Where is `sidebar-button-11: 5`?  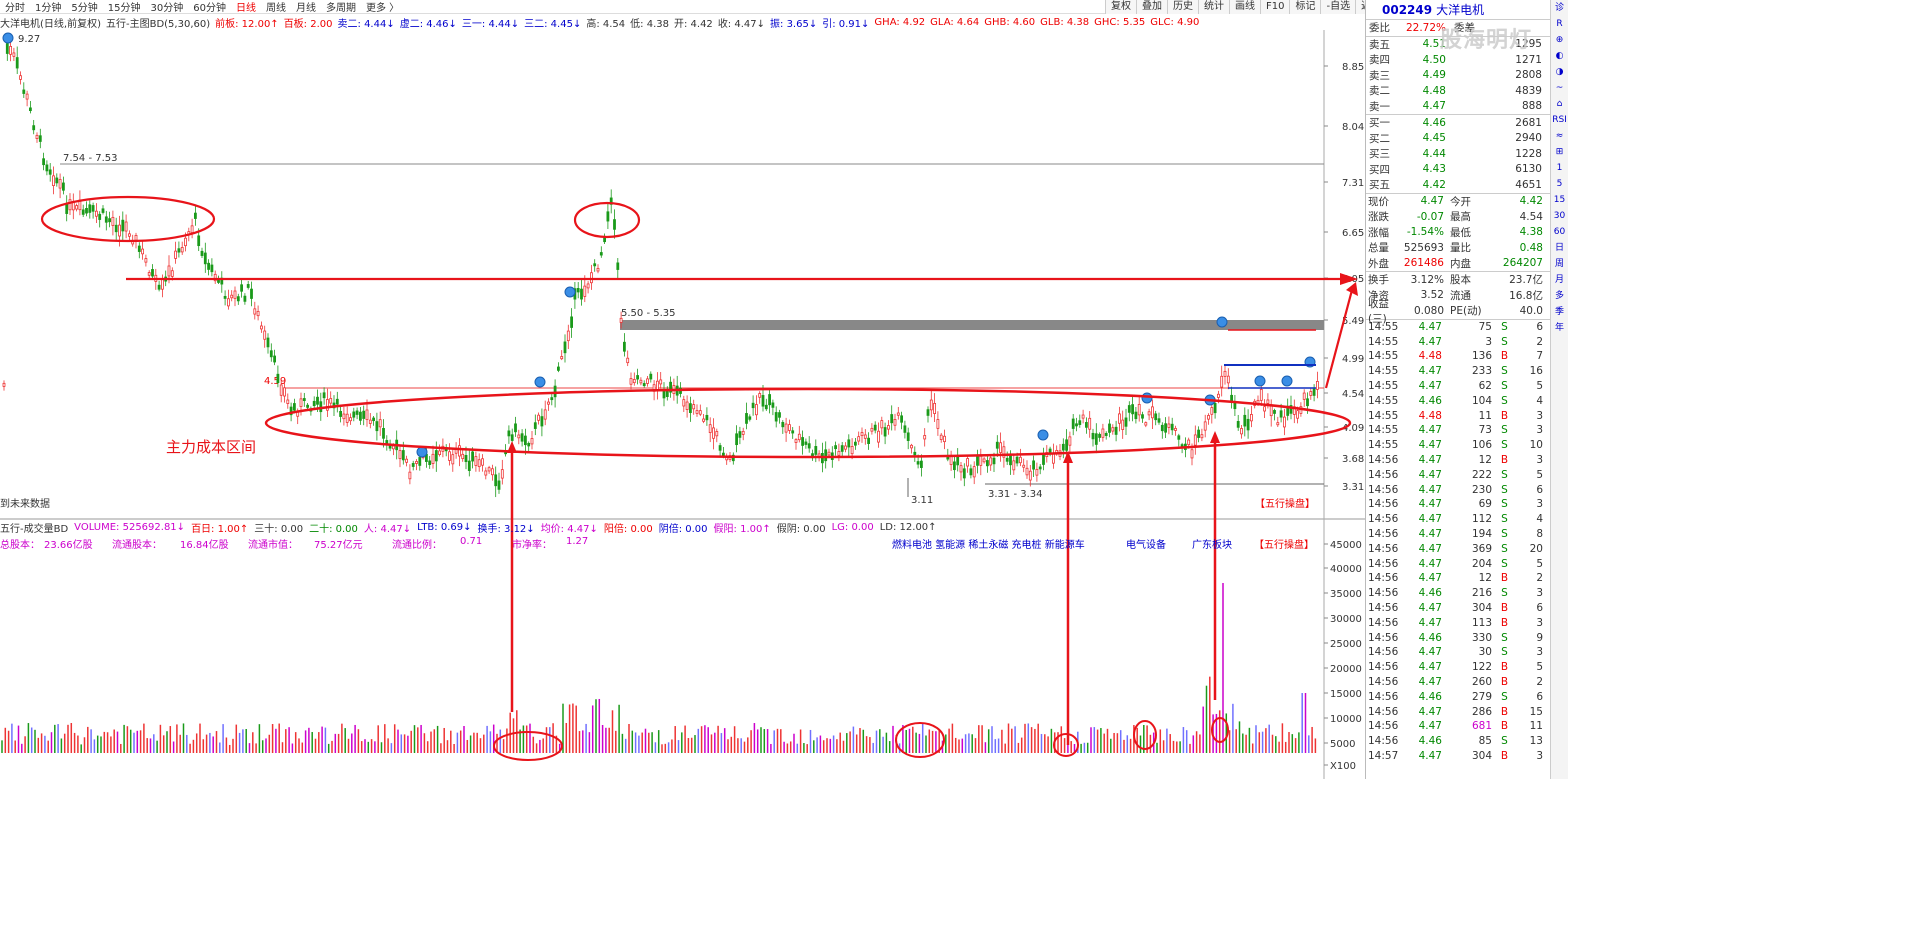
sidebar-button-11: 5 is located at coordinates (1559, 184).